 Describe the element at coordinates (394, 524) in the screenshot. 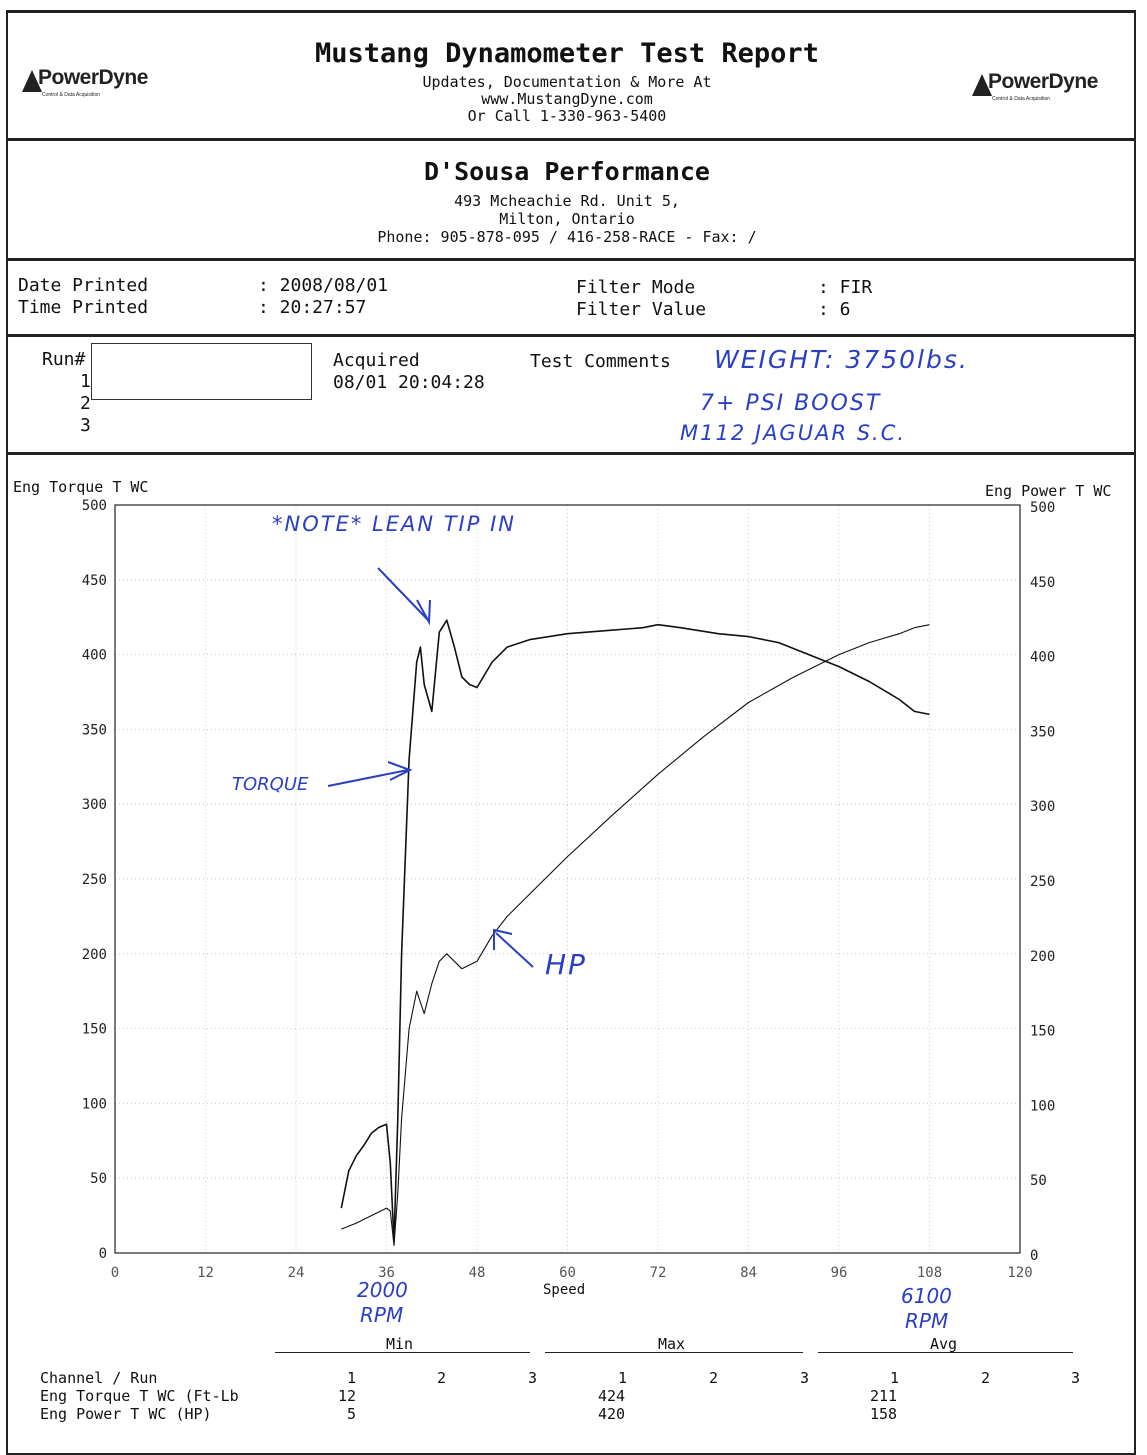

I see `handwritten-note: *NOTE* LEAN TIP IN` at that location.